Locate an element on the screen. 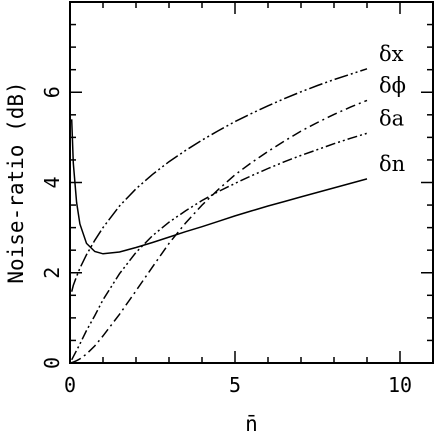 The width and height of the screenshot is (436, 441). y-axis-title: Noise-ratio (dB) is located at coordinates (16, 182).